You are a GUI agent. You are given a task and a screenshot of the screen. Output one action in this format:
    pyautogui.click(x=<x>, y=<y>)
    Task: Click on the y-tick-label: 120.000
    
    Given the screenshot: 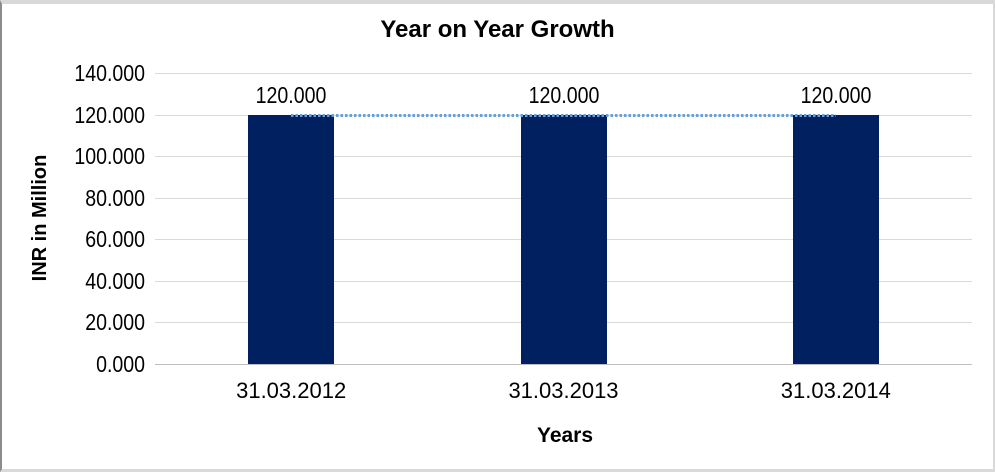 What is the action you would take?
    pyautogui.click(x=109, y=114)
    